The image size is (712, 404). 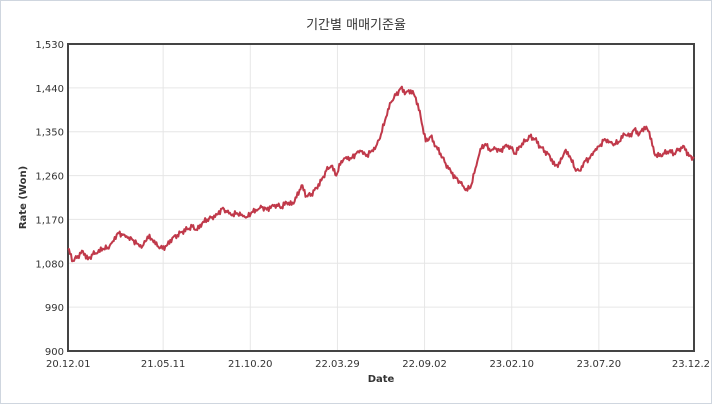 What do you see at coordinates (250, 364) in the screenshot?
I see `x-tick-label: 21.10.20` at bounding box center [250, 364].